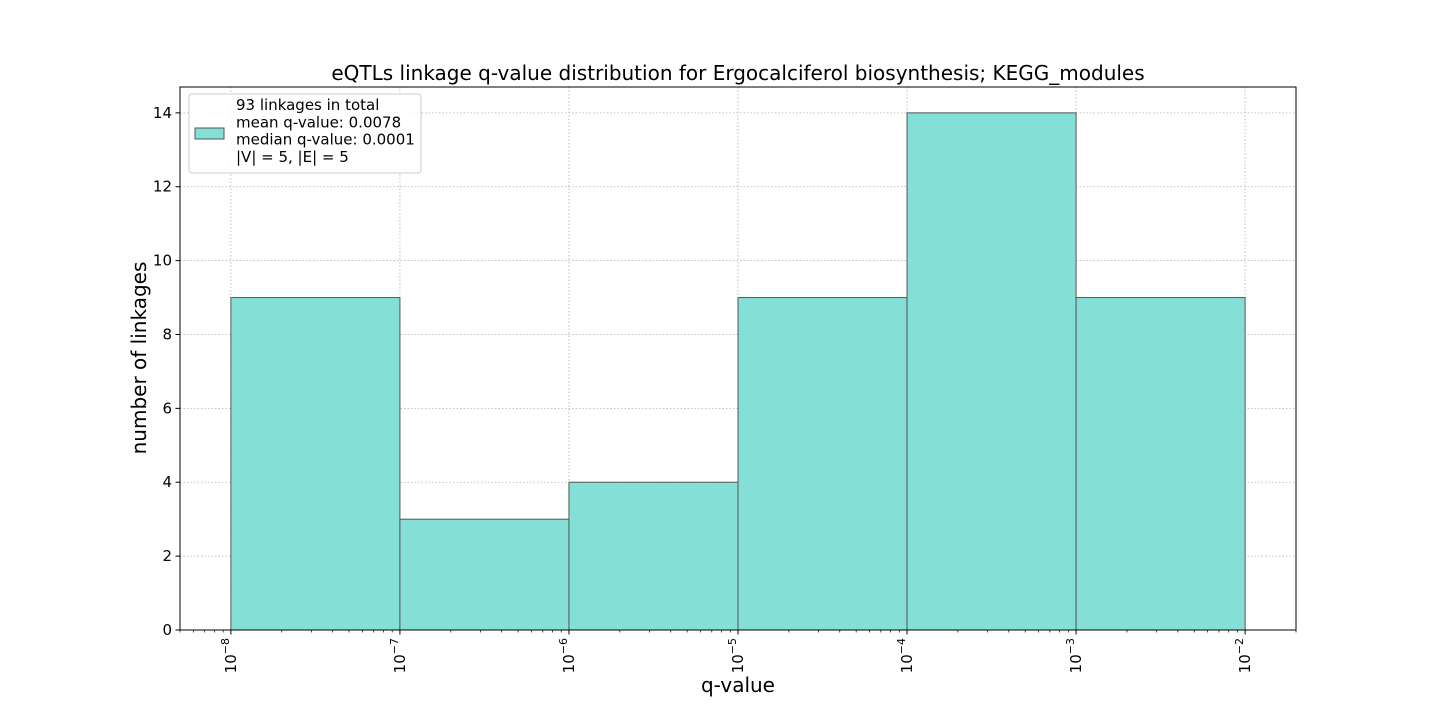 The height and width of the screenshot is (720, 1440). I want to click on y-tick-label-5: 10, so click(162, 261).